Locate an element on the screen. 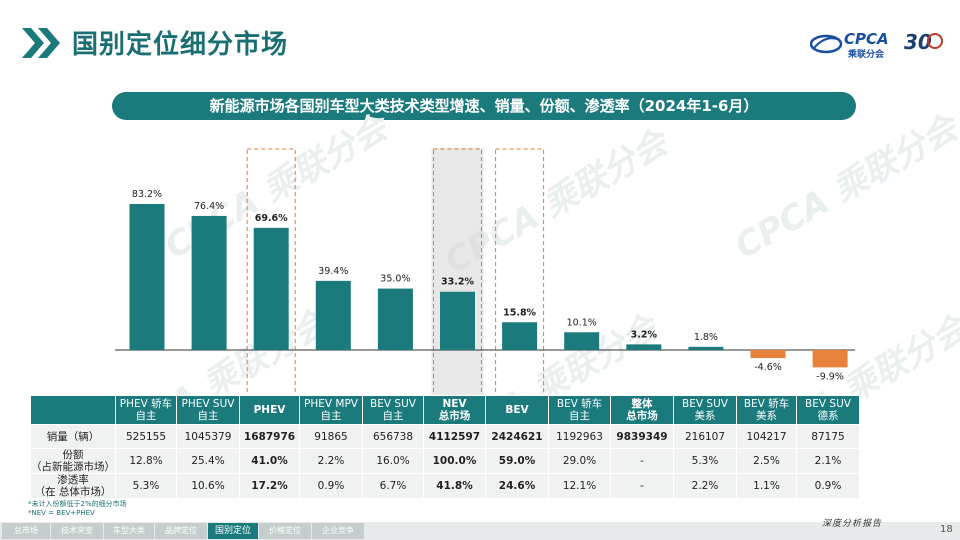 The height and width of the screenshot is (540, 960). double-chevron-icon is located at coordinates (41, 43).